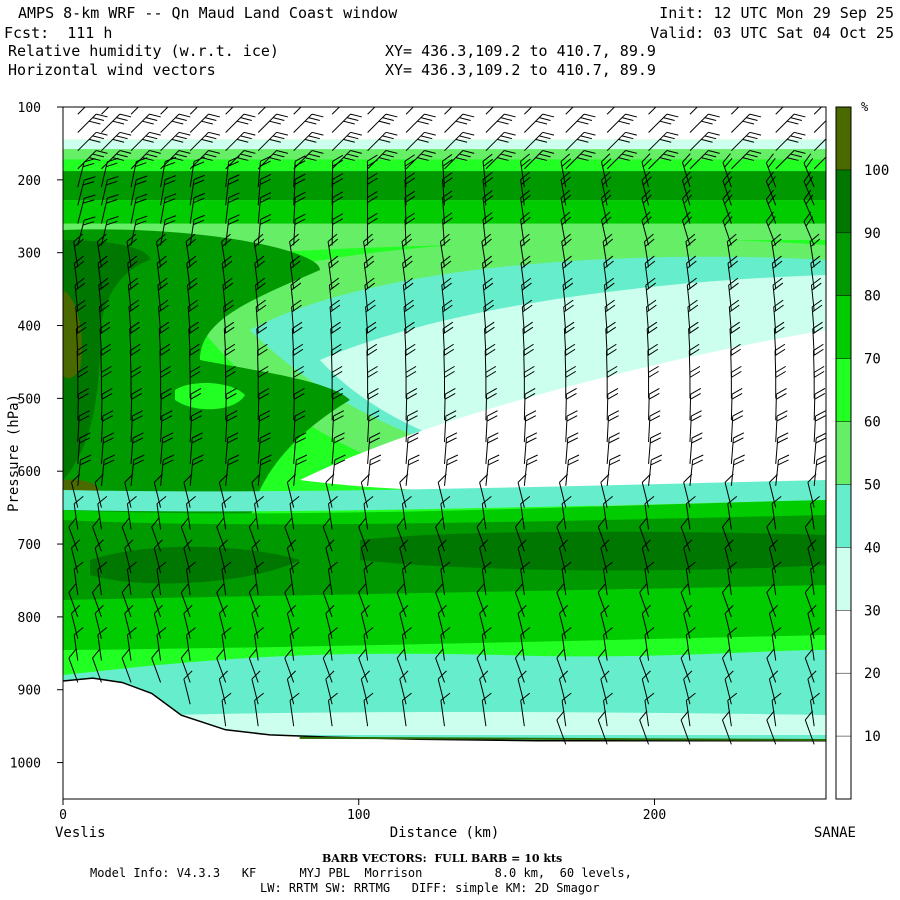  Describe the element at coordinates (564, 298) in the screenshot. I see `wind-barb-10-14-shaft` at that location.